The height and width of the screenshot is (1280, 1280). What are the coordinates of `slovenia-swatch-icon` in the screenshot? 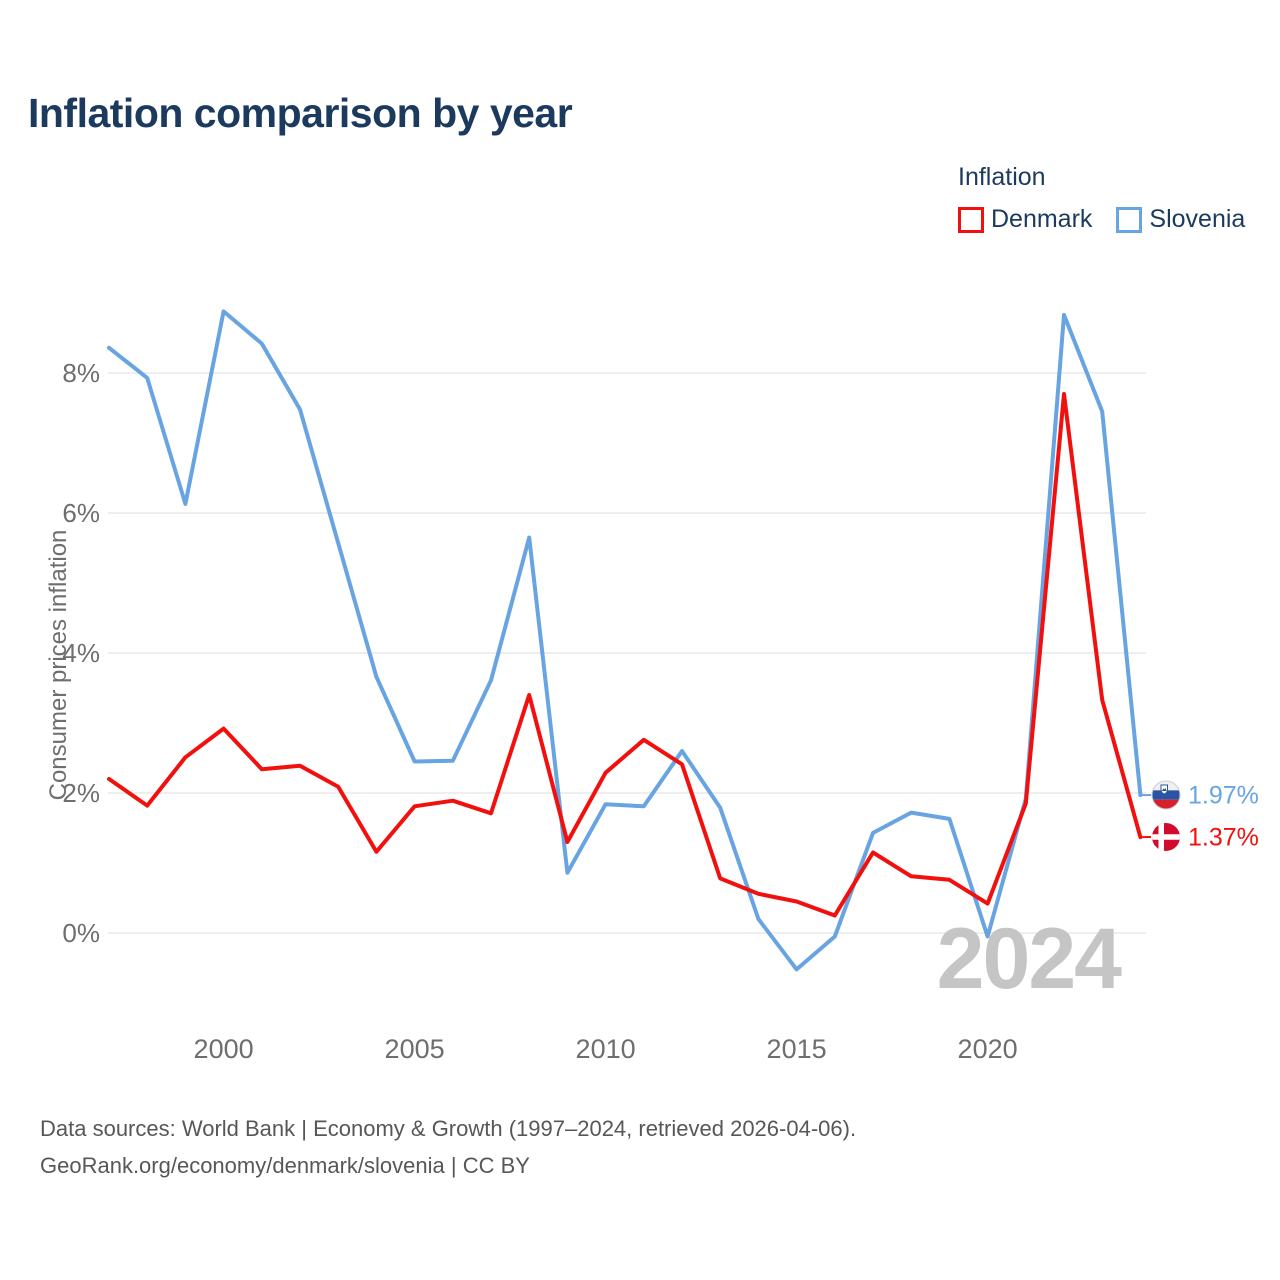 It's located at (1129, 219).